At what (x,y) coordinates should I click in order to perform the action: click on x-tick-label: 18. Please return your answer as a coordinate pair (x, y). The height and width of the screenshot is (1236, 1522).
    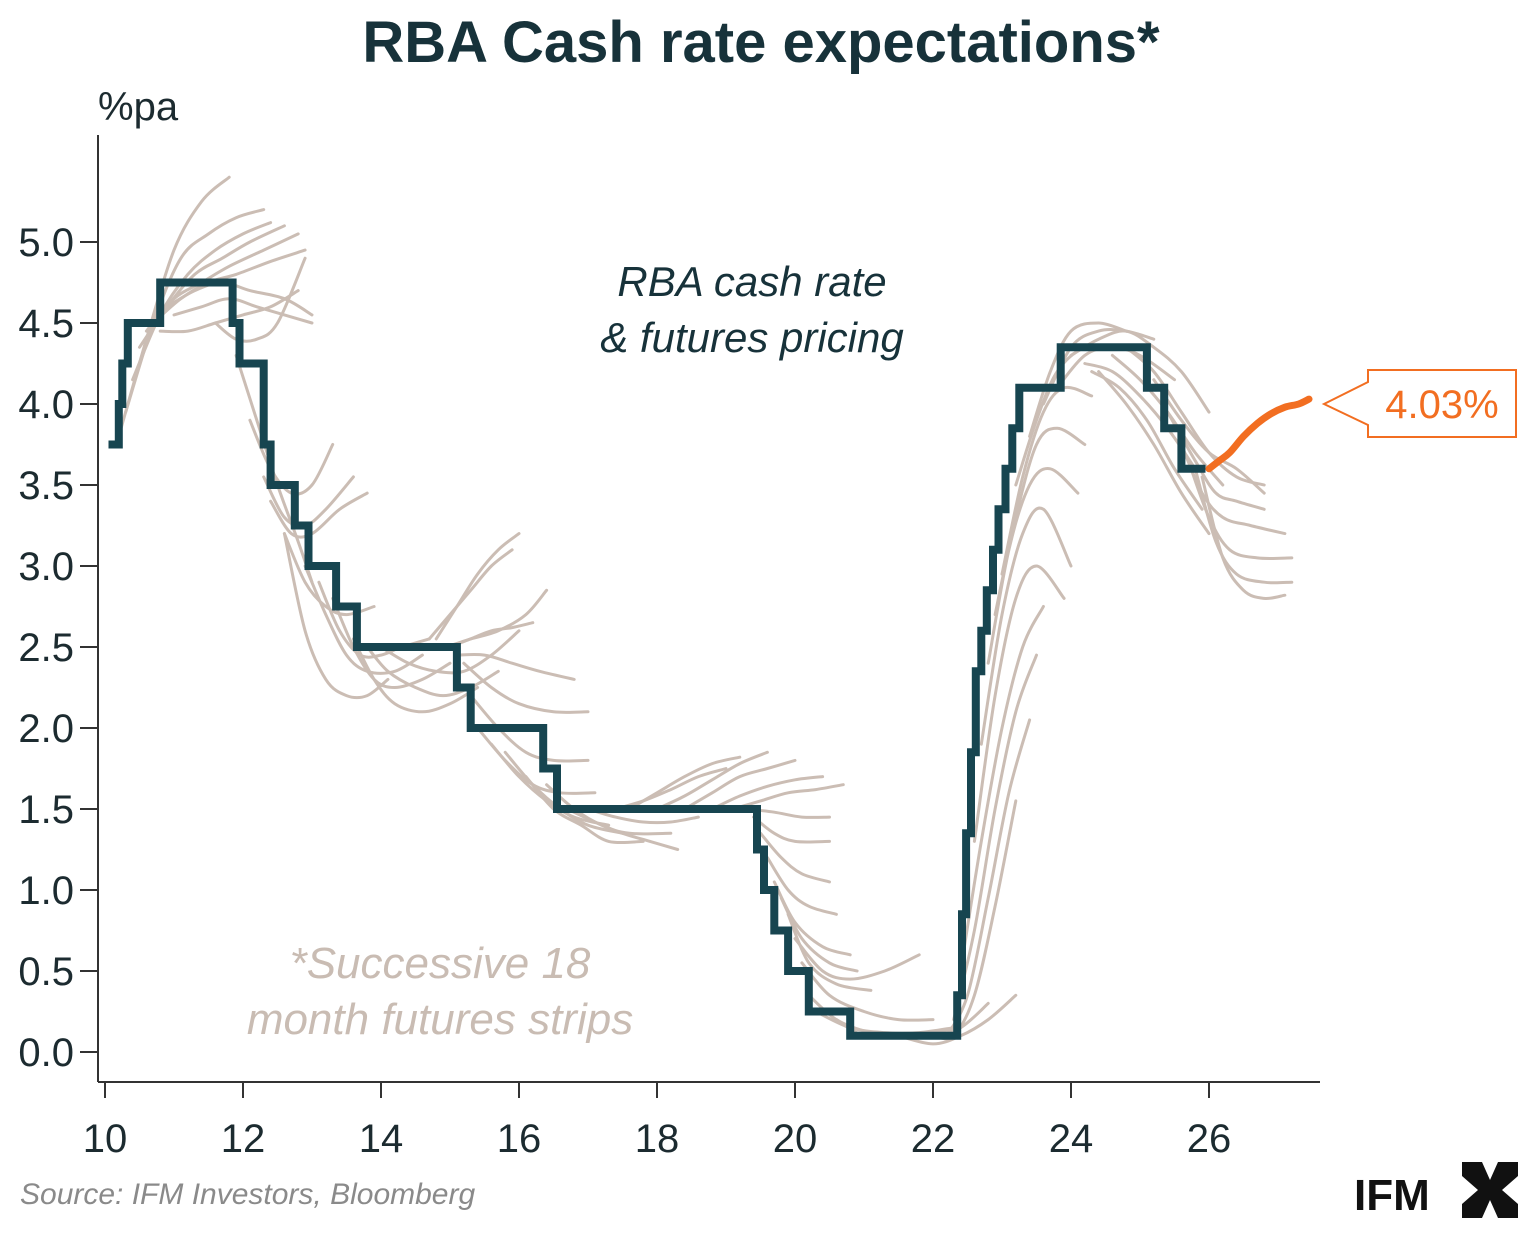
    Looking at the image, I should click on (657, 1139).